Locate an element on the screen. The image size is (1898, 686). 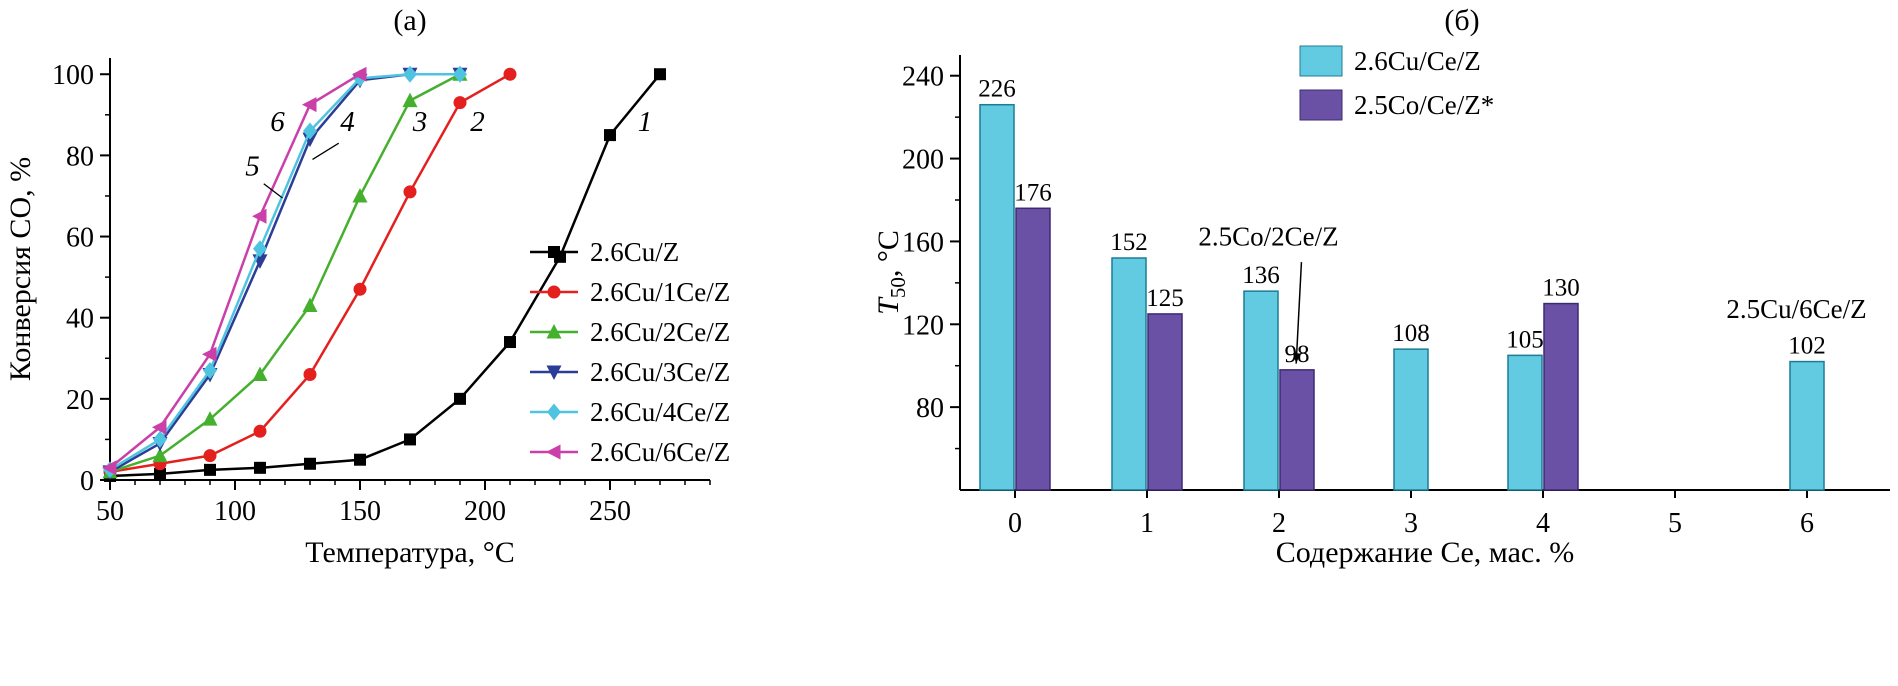
svg-text: 2.6Cu/6Ce/Z is located at coordinates (660, 452).